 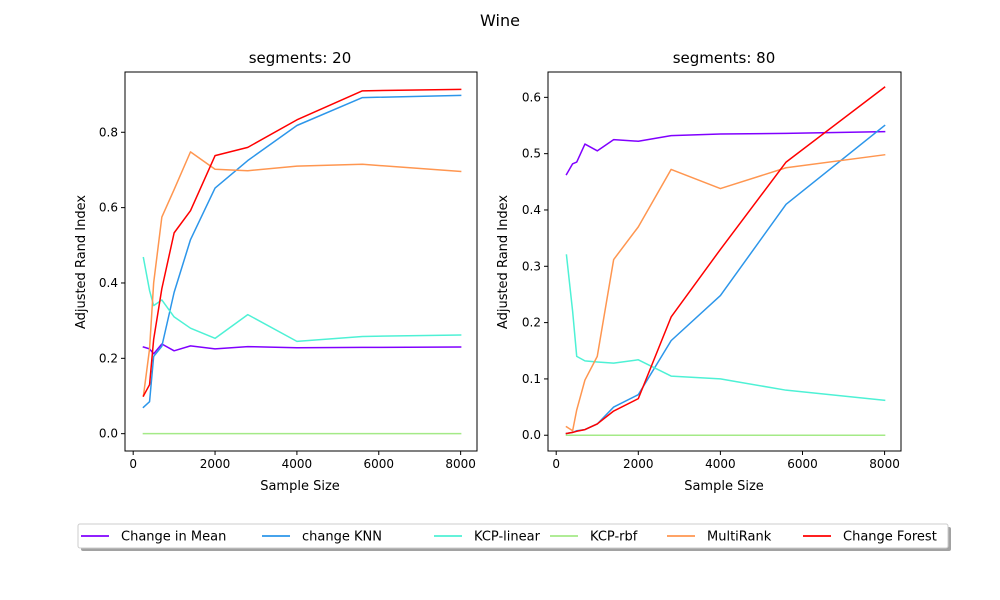 What do you see at coordinates (531, 266) in the screenshot?
I see `y-tick-label: 0.3` at bounding box center [531, 266].